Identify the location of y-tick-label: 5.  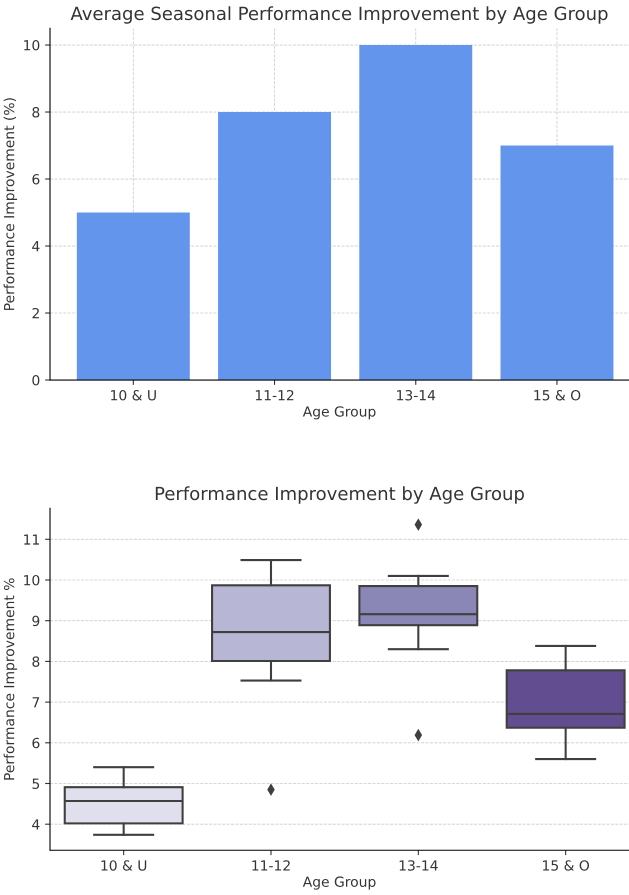
(36, 783).